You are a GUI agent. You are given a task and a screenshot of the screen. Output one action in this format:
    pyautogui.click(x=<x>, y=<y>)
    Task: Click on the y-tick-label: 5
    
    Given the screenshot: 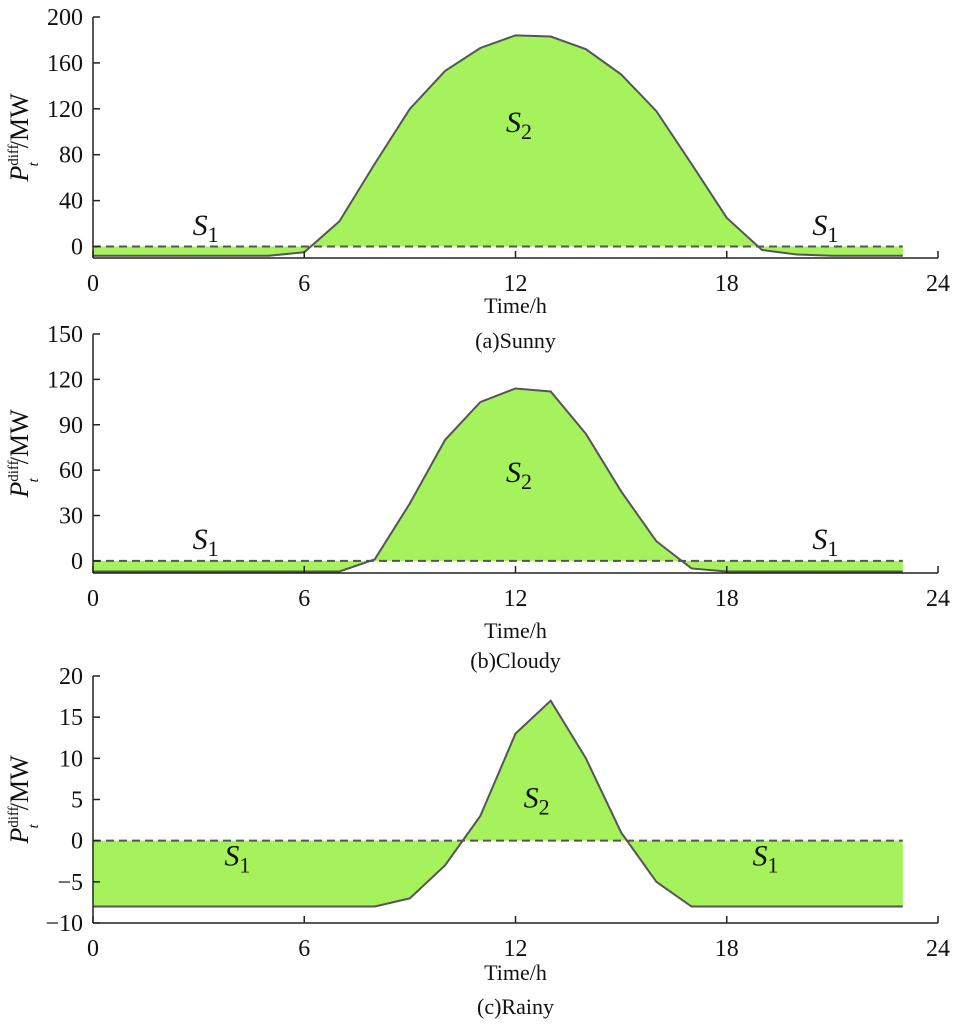 What is the action you would take?
    pyautogui.click(x=77, y=801)
    